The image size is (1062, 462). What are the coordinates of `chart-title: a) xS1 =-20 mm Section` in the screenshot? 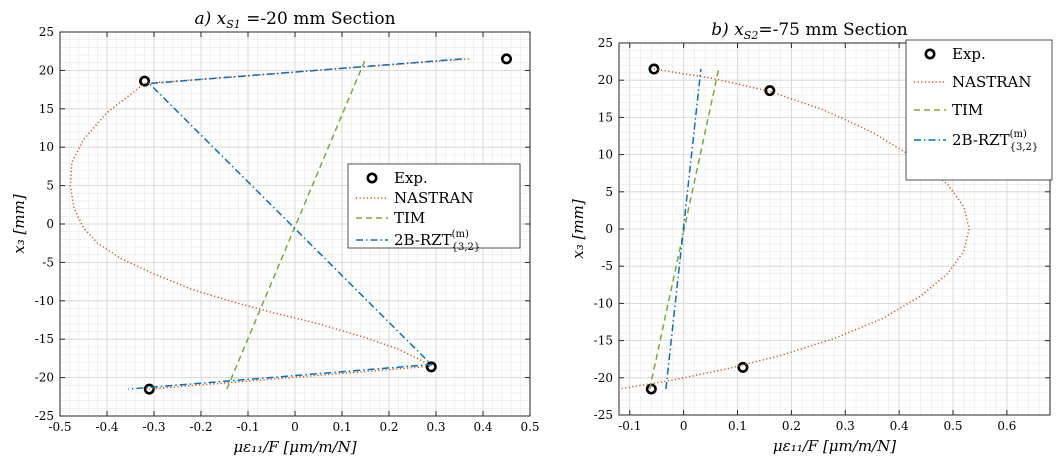 It's located at (294, 20).